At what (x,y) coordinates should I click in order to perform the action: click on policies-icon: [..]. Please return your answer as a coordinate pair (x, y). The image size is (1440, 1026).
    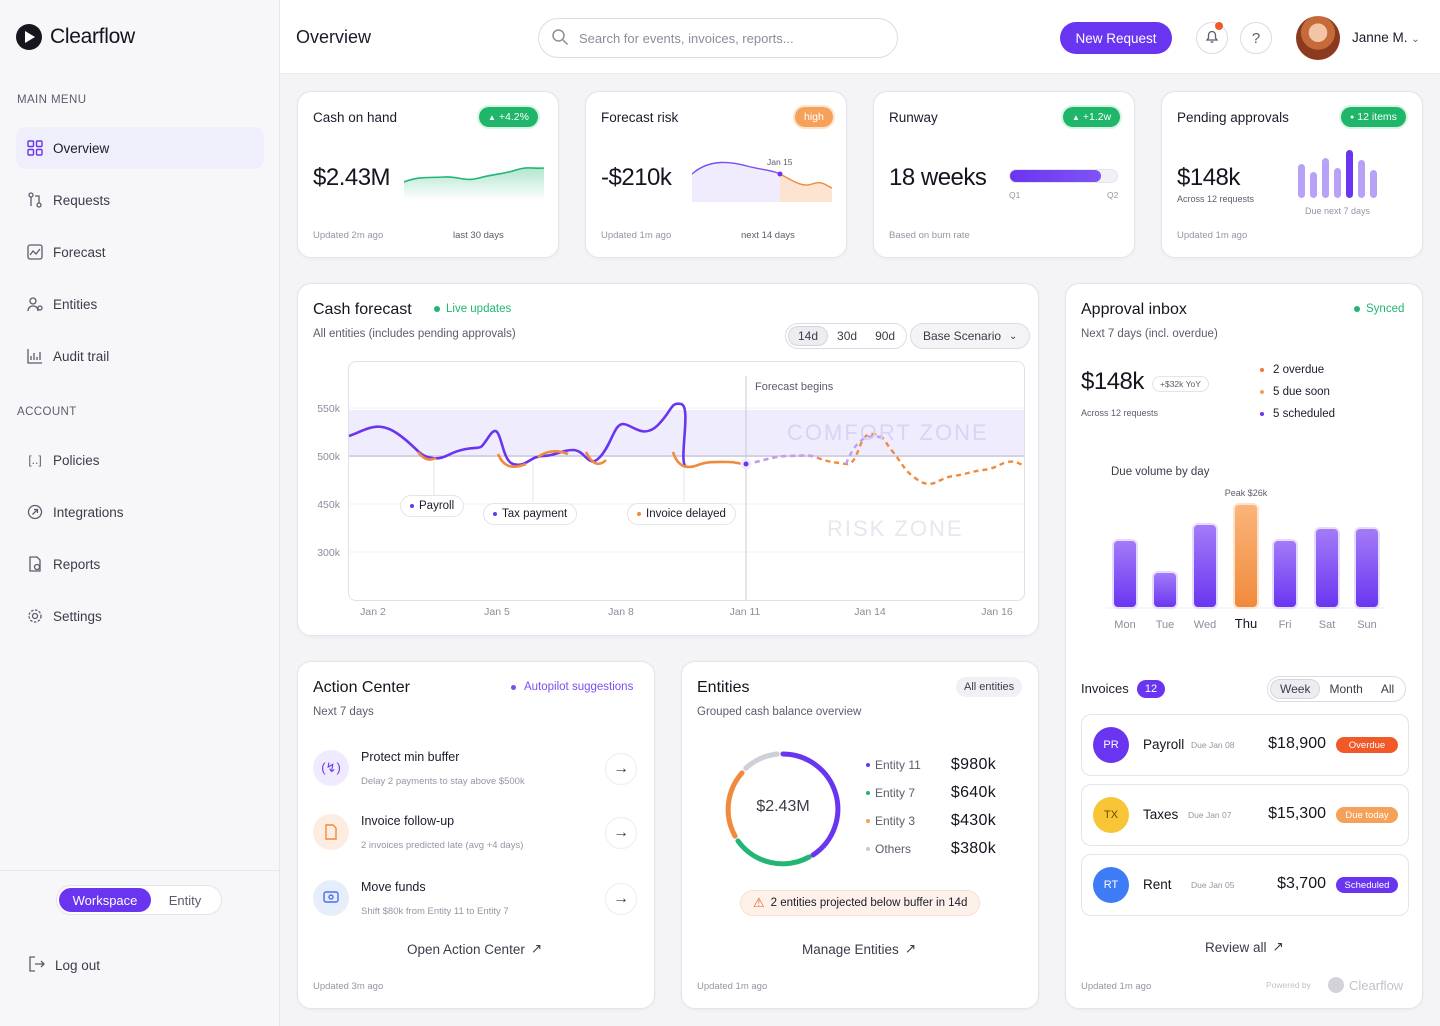
    Looking at the image, I should click on (35, 460).